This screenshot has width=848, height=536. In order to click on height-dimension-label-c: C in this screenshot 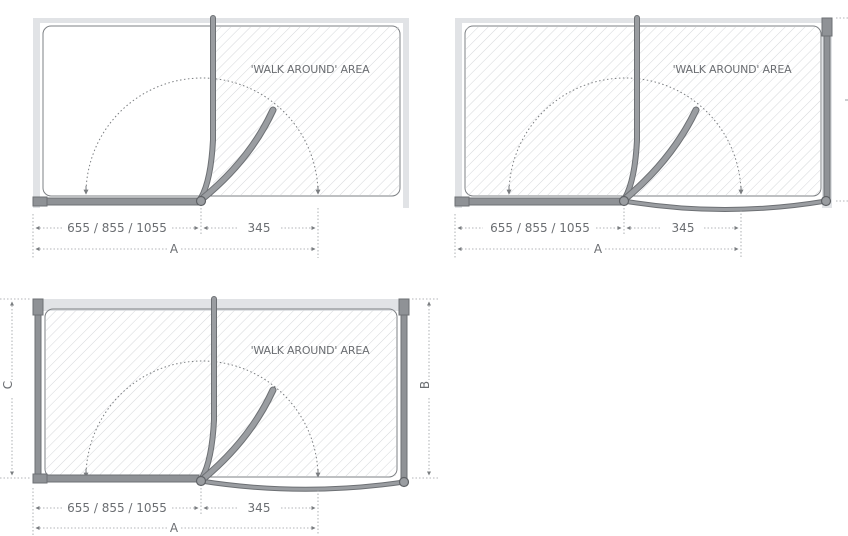, I will do `click(8, 385)`.